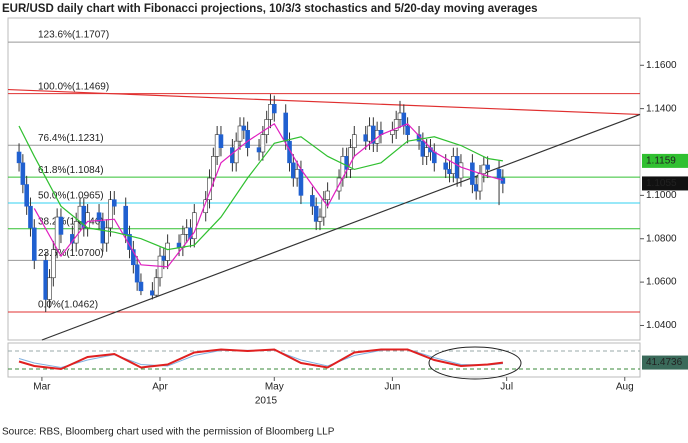 Image resolution: width=688 pixels, height=443 pixels. Describe the element at coordinates (73, 86) in the screenshot. I see `fib-label: 100.0%(1.1469)` at that location.